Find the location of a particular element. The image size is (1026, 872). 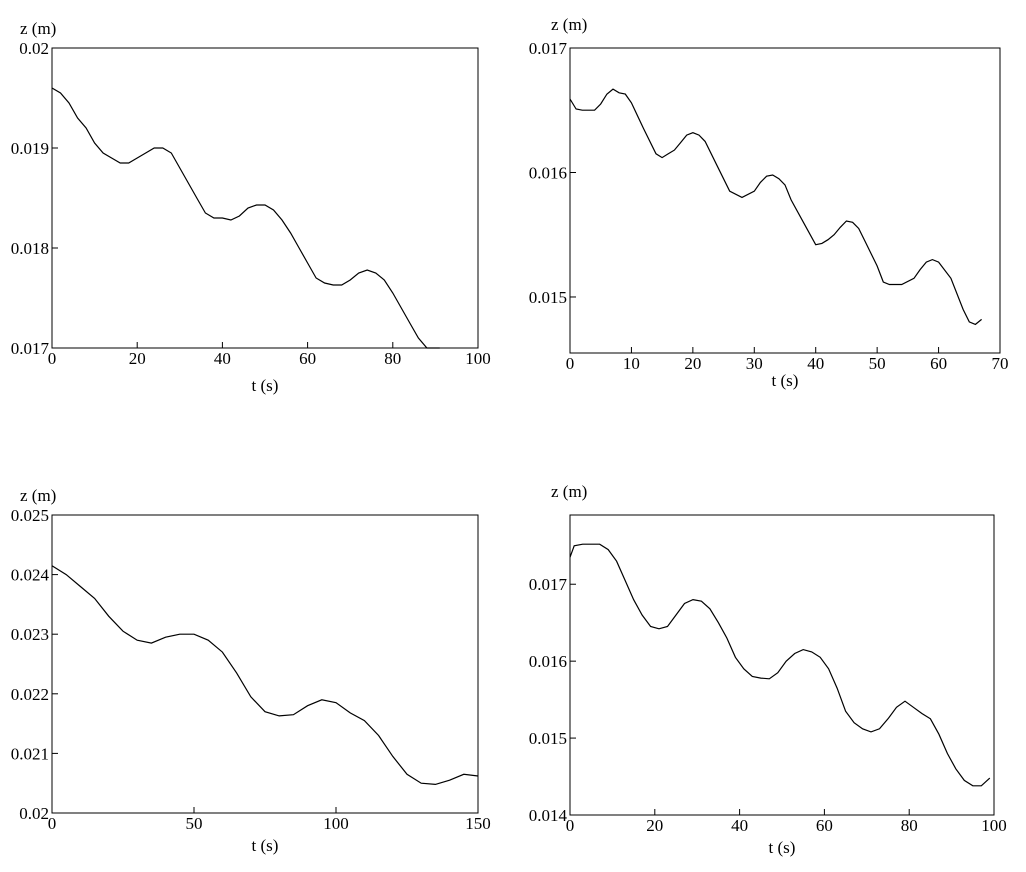

tick-layer: 0 20 40 60 80 100 0.014 0.015 0.016 0.017 is located at coordinates (768, 705).